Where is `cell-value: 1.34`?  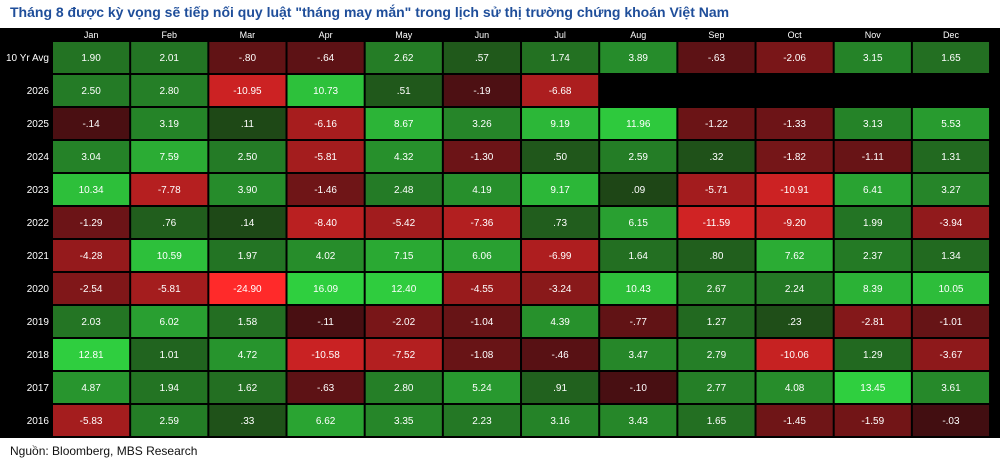
cell-value: 1.34 is located at coordinates (951, 256).